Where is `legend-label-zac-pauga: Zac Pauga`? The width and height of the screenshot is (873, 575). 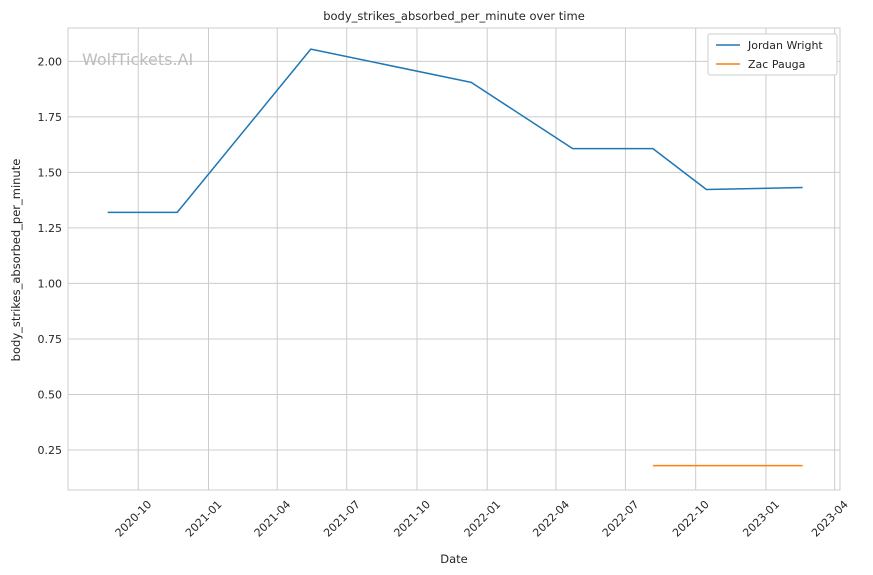 legend-label-zac-pauga: Zac Pauga is located at coordinates (776, 64).